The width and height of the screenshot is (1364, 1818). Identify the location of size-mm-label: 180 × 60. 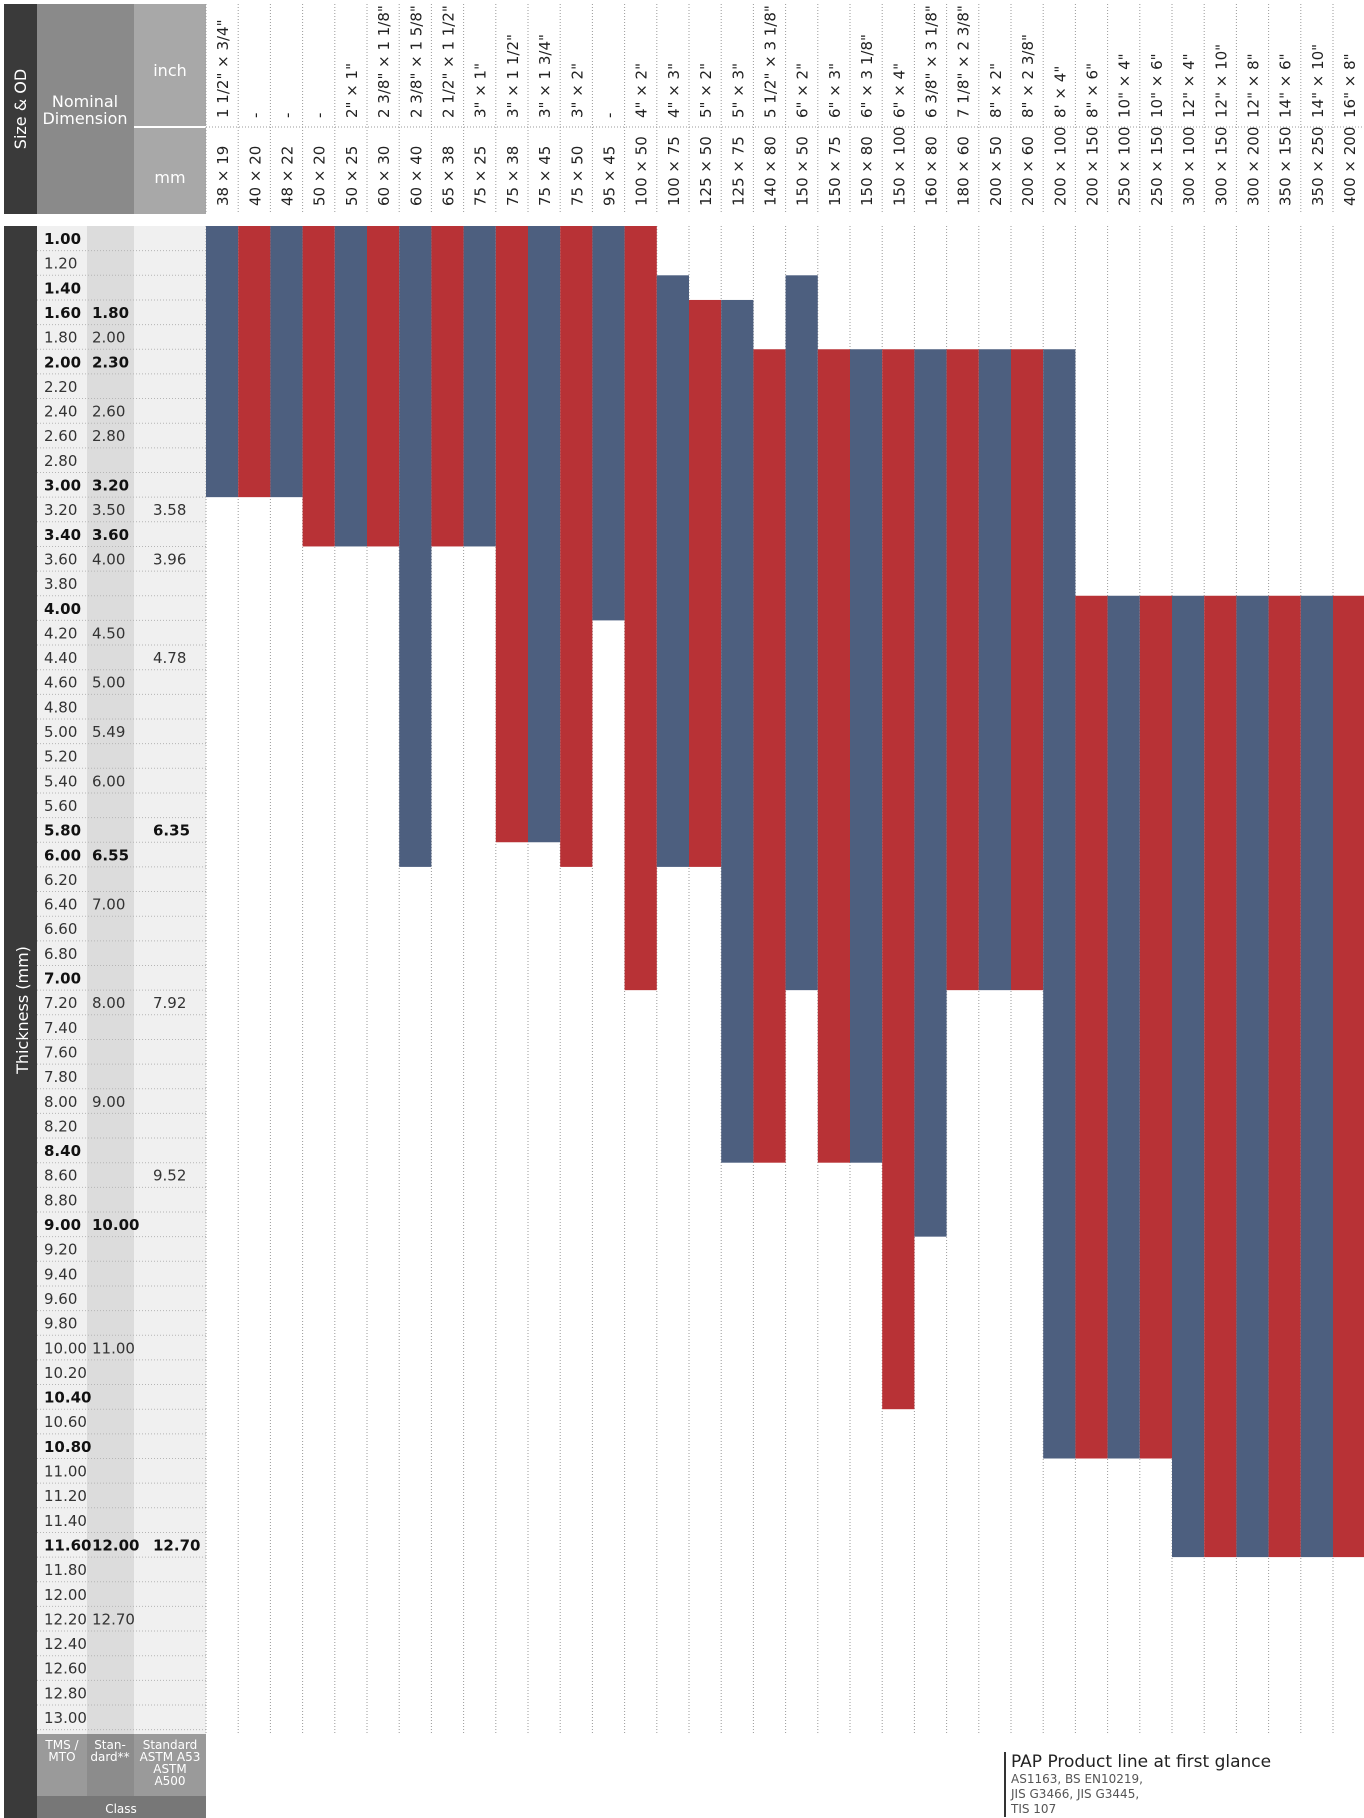
(964, 171).